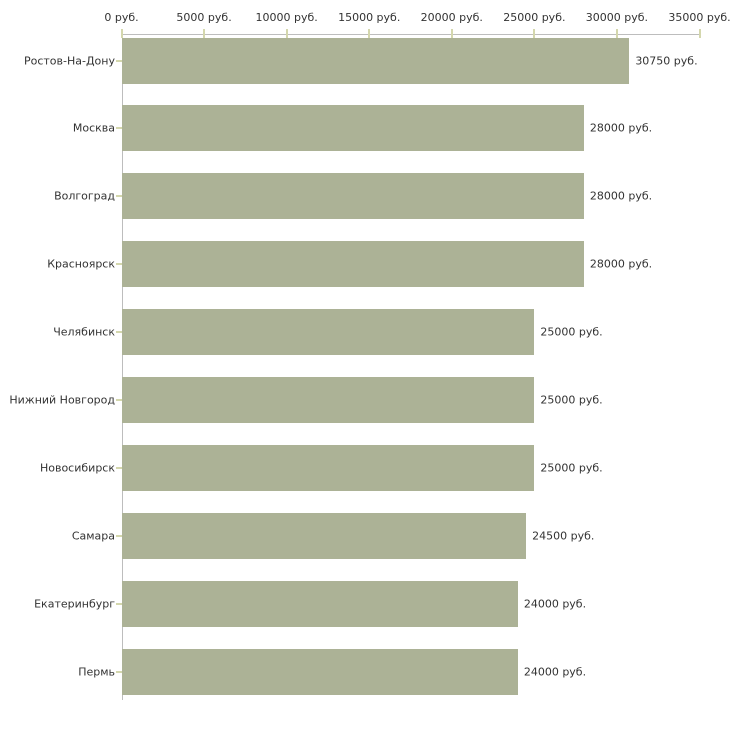  I want to click on x-axis-tick-label: 35000 руб., so click(699, 17).